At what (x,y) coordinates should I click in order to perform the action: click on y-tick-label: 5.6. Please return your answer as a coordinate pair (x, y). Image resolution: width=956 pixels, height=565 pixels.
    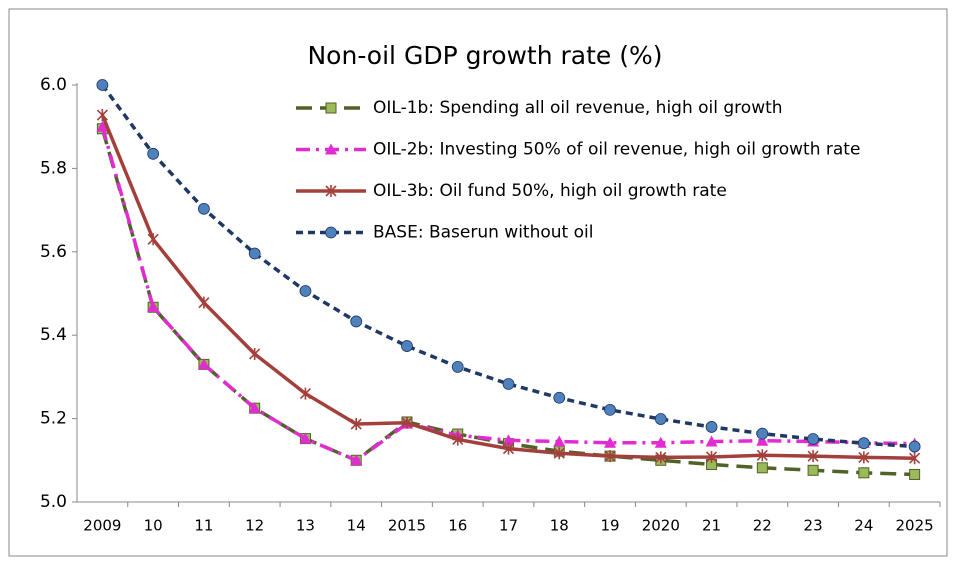
    Looking at the image, I should click on (53, 252).